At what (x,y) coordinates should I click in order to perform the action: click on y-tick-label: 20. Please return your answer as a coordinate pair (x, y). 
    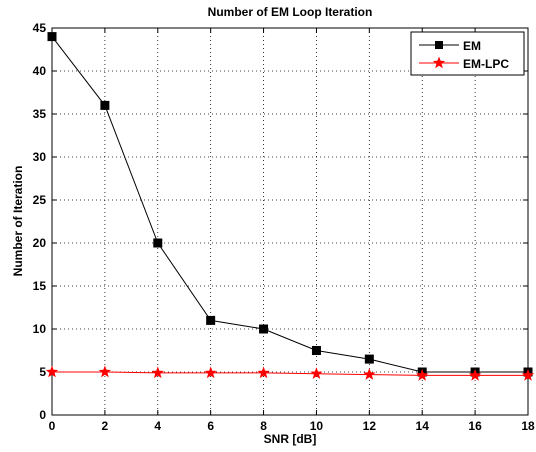
    Looking at the image, I should click on (40, 243).